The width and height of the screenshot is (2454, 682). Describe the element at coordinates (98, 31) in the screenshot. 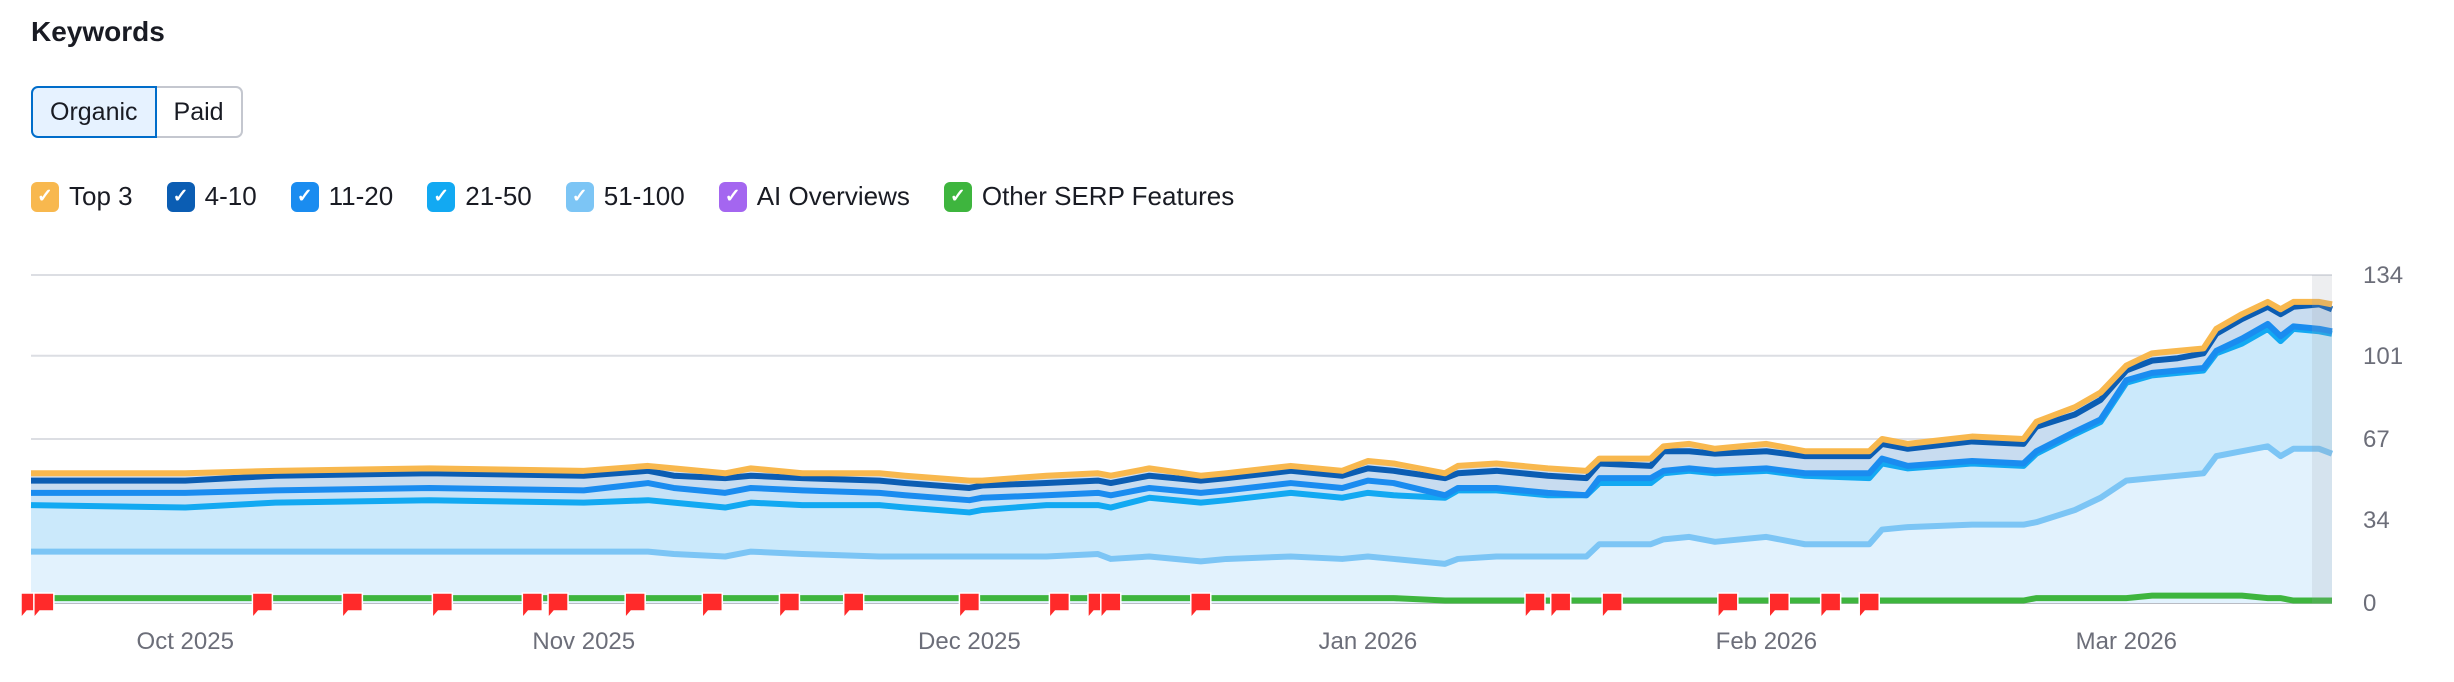

I see `section-title: Keywords` at that location.